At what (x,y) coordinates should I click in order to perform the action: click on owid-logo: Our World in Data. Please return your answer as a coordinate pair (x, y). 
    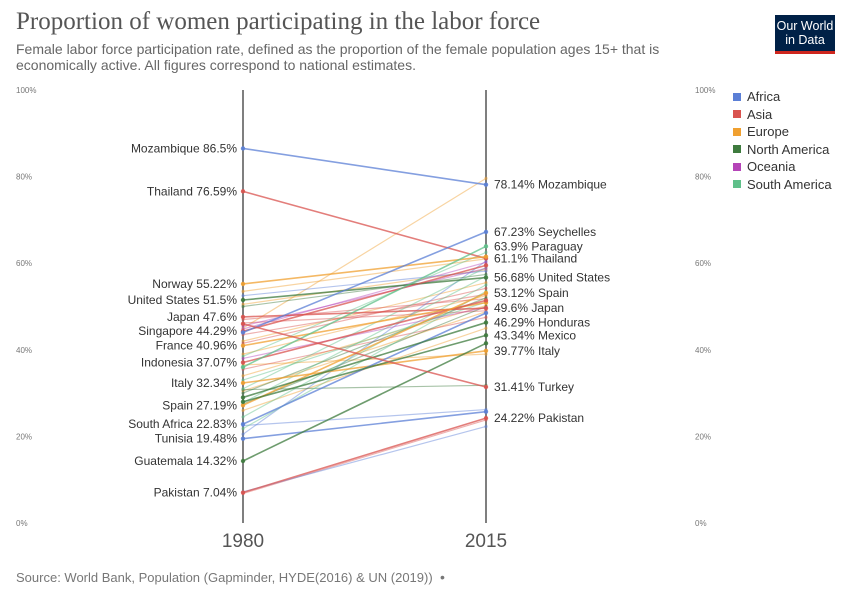
    Looking at the image, I should click on (805, 34).